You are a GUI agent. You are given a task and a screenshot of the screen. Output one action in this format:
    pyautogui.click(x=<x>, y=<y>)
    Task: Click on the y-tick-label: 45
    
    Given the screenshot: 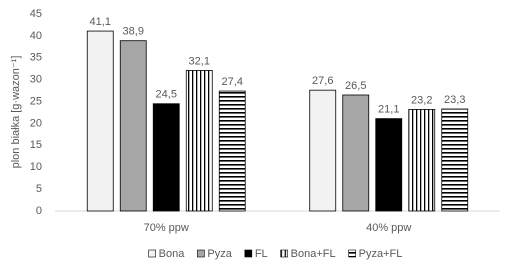 What is the action you would take?
    pyautogui.click(x=36, y=14)
    